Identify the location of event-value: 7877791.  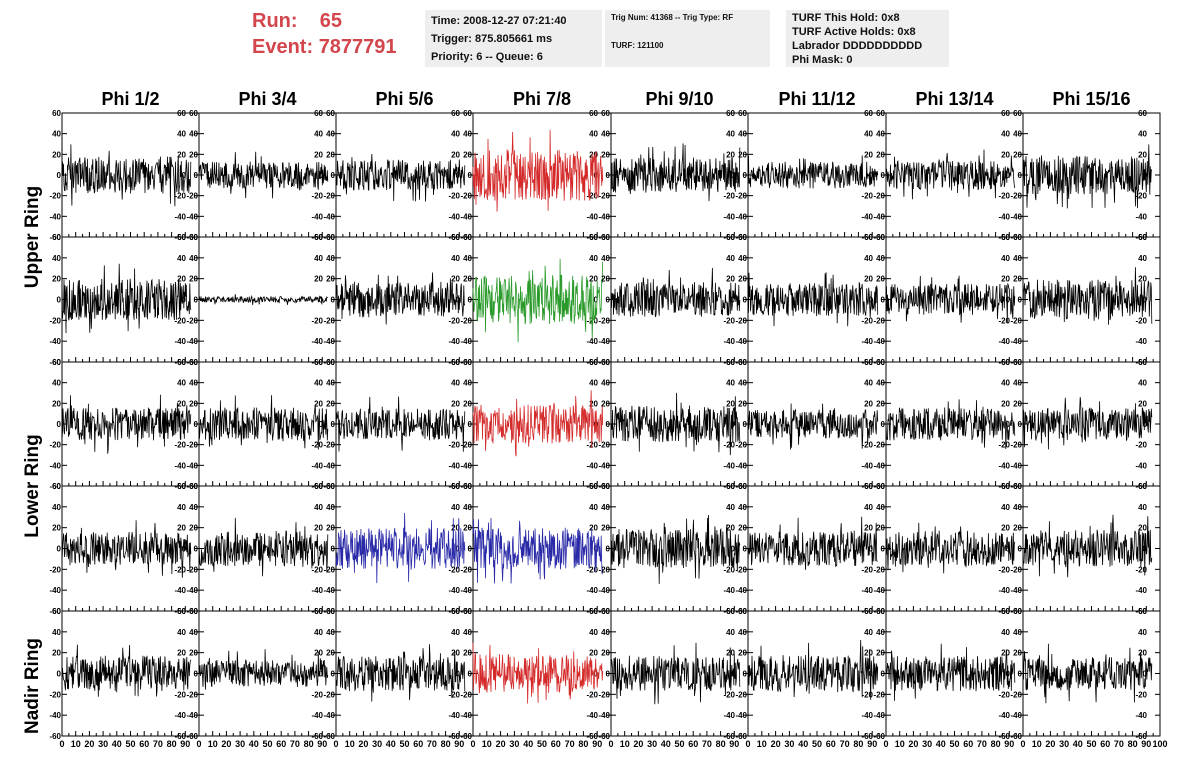
(357, 47).